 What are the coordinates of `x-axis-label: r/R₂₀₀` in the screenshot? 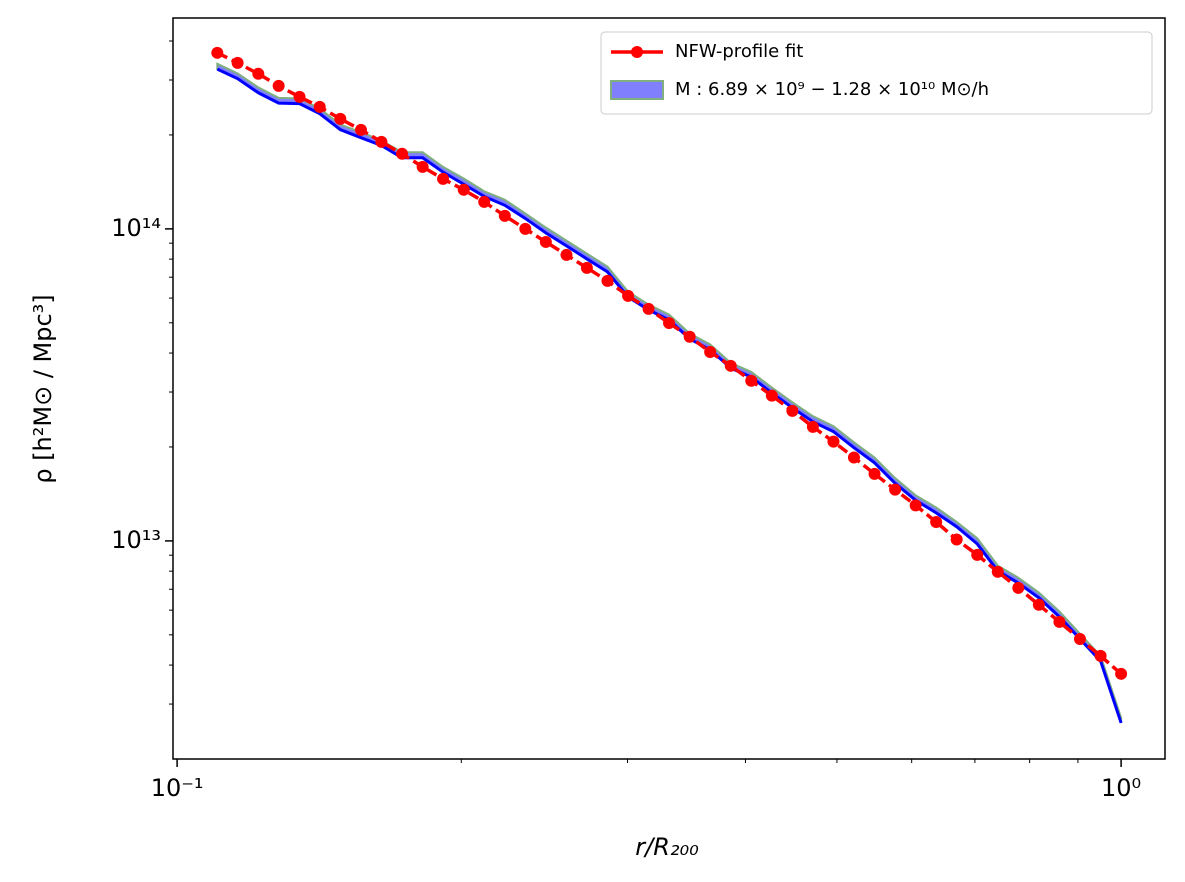 It's located at (667, 847).